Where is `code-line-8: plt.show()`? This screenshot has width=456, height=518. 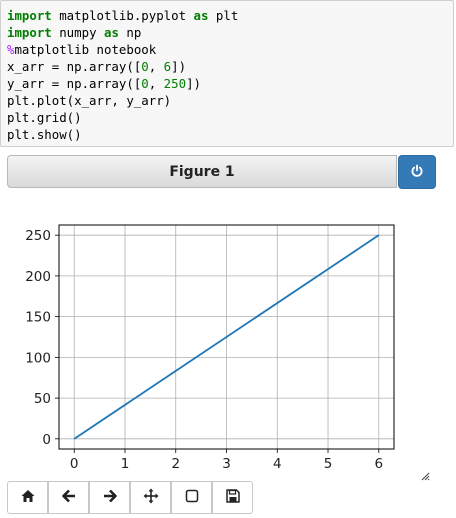
code-line-8: plt.show() is located at coordinates (44, 134).